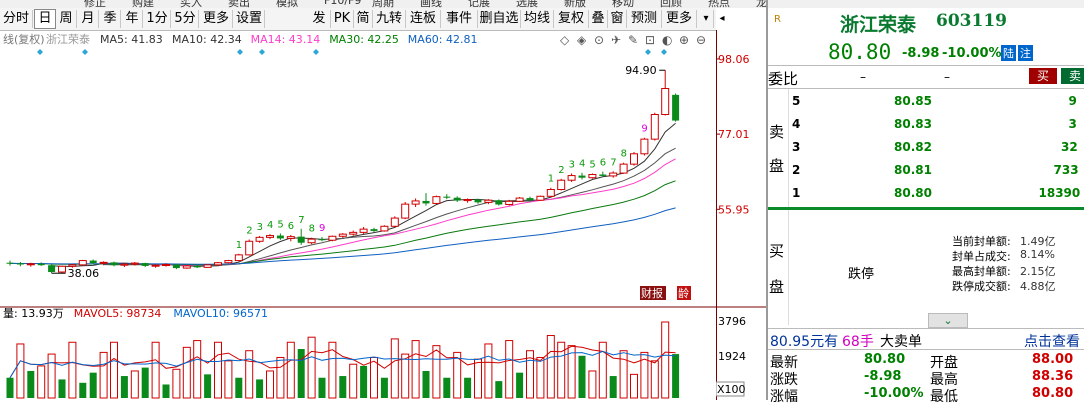 Image resolution: width=1084 pixels, height=406 pixels. What do you see at coordinates (684, 40) in the screenshot?
I see `zoom-in-icon: ⊕` at bounding box center [684, 40].